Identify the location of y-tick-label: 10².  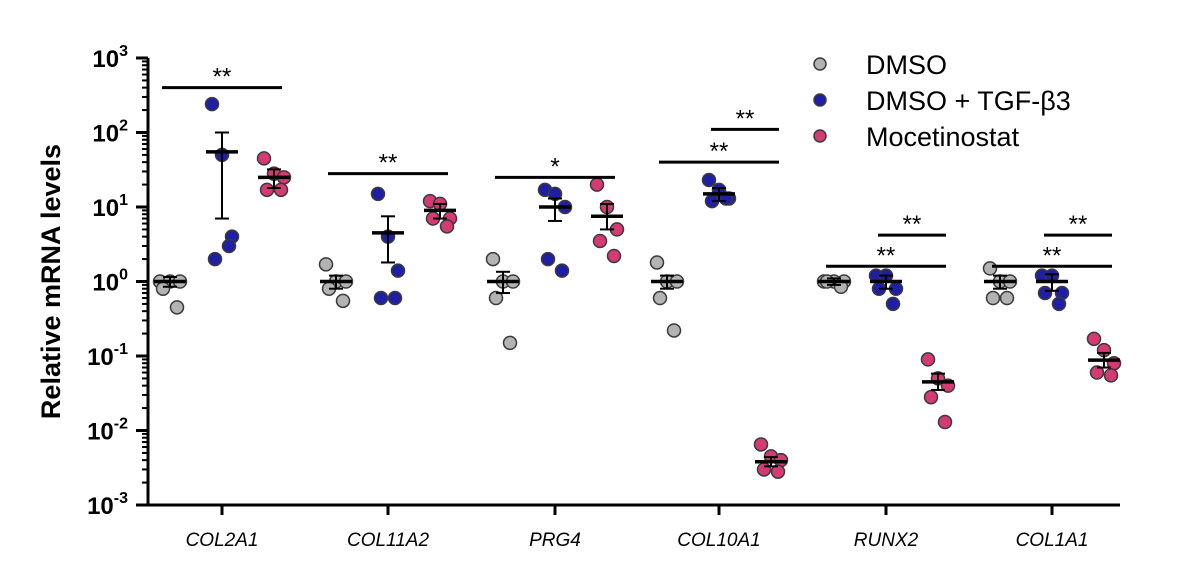
(110, 133).